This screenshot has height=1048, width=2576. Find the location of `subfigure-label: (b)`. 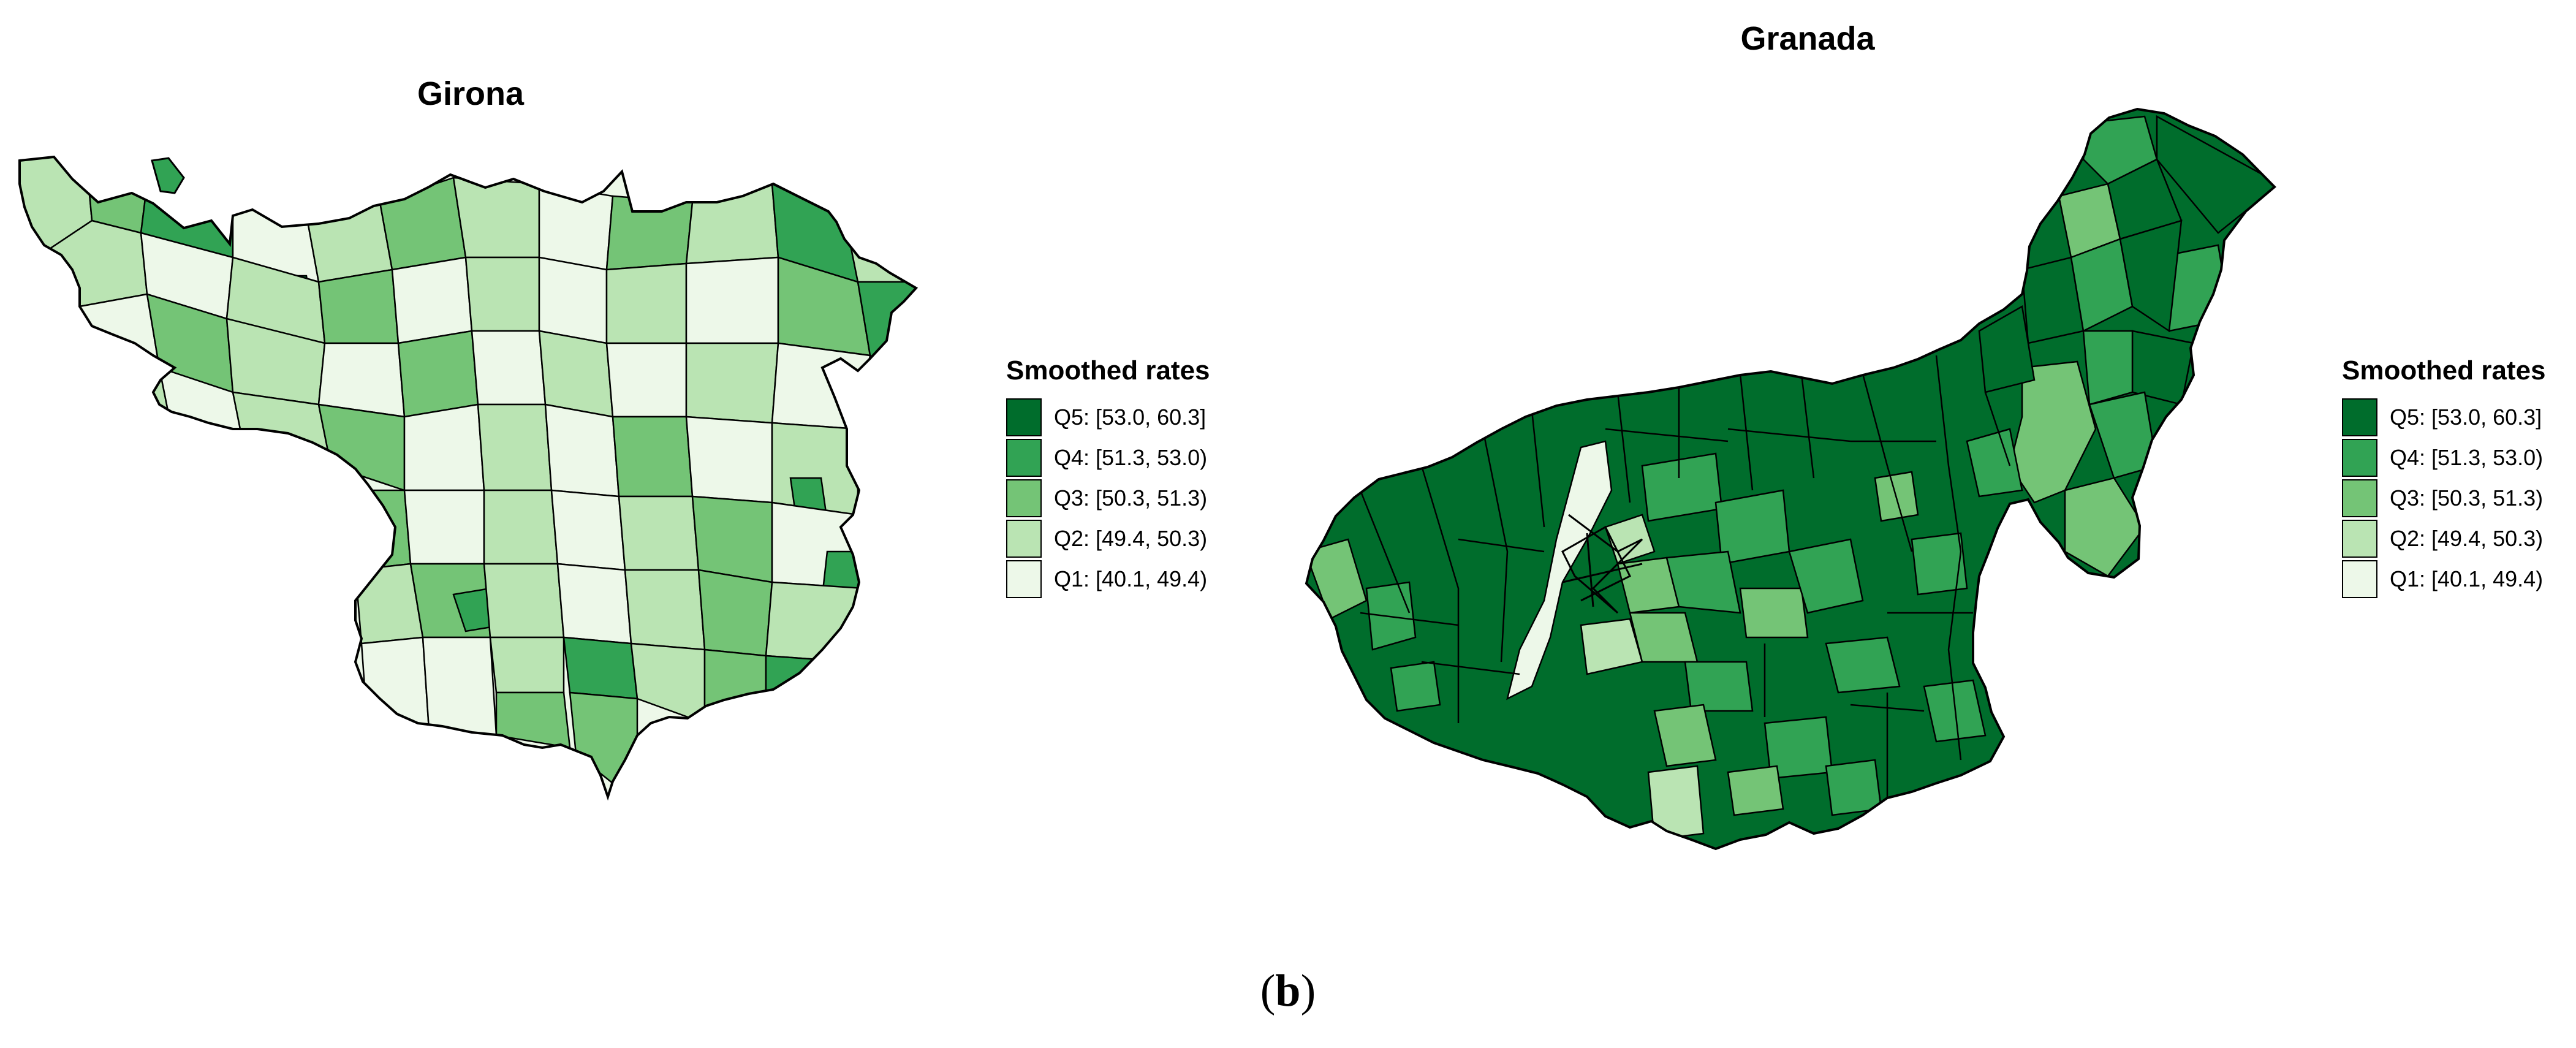

subfigure-label: (b) is located at coordinates (1288, 991).